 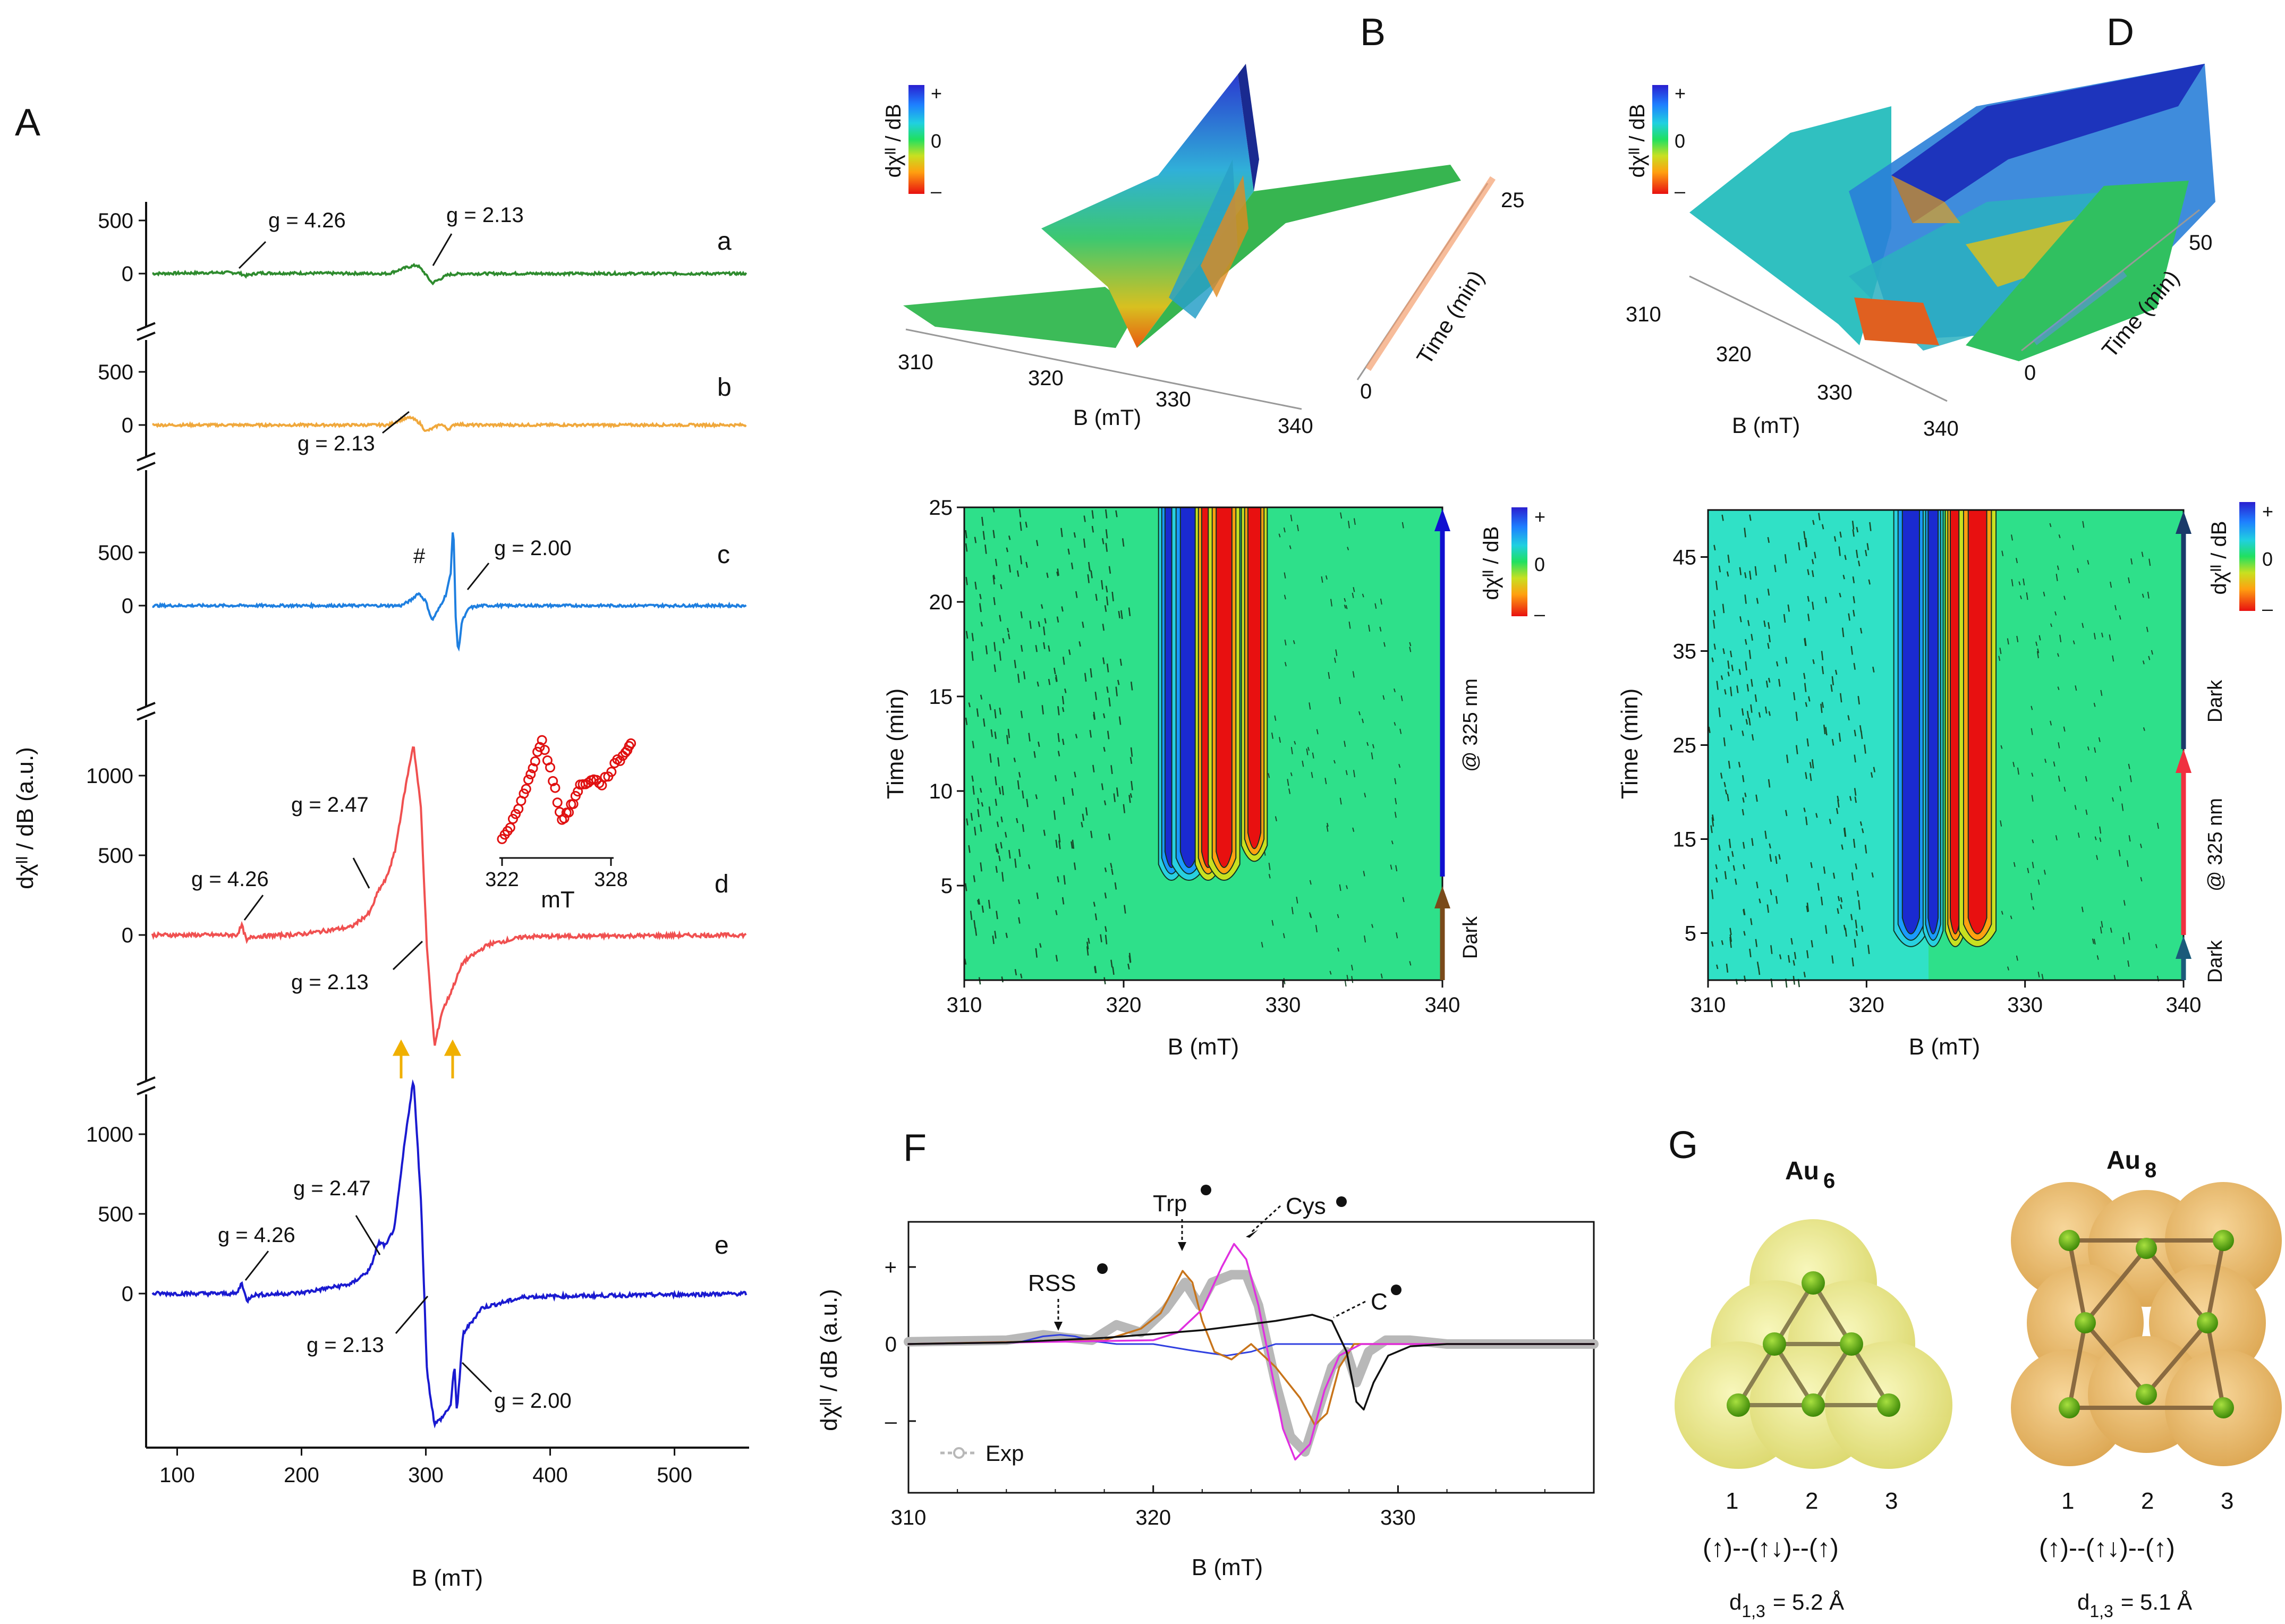 What do you see at coordinates (1182, 206) in the screenshot?
I see `panel-b-surface` at bounding box center [1182, 206].